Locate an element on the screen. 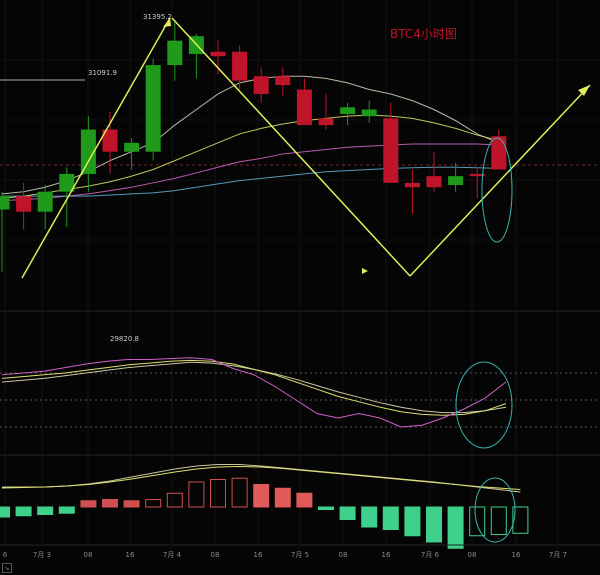  x-tick-label: 7月 5 is located at coordinates (300, 555).